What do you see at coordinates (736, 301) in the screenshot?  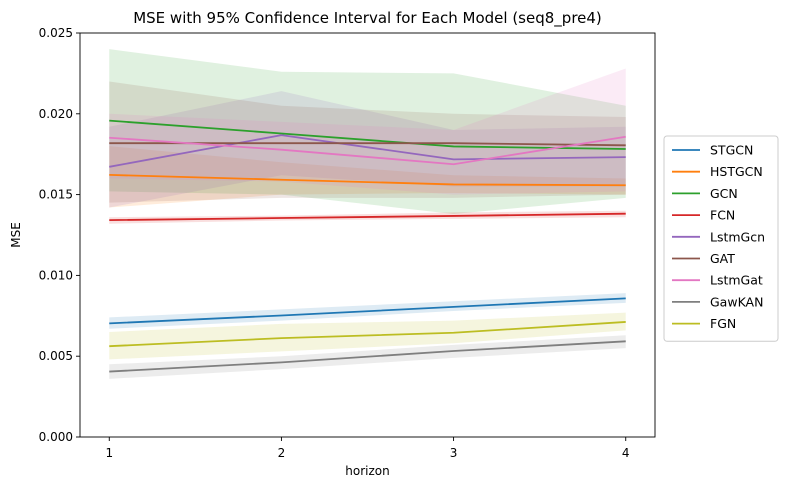 I see `legend-label-gawkan: GawKAN` at bounding box center [736, 301].